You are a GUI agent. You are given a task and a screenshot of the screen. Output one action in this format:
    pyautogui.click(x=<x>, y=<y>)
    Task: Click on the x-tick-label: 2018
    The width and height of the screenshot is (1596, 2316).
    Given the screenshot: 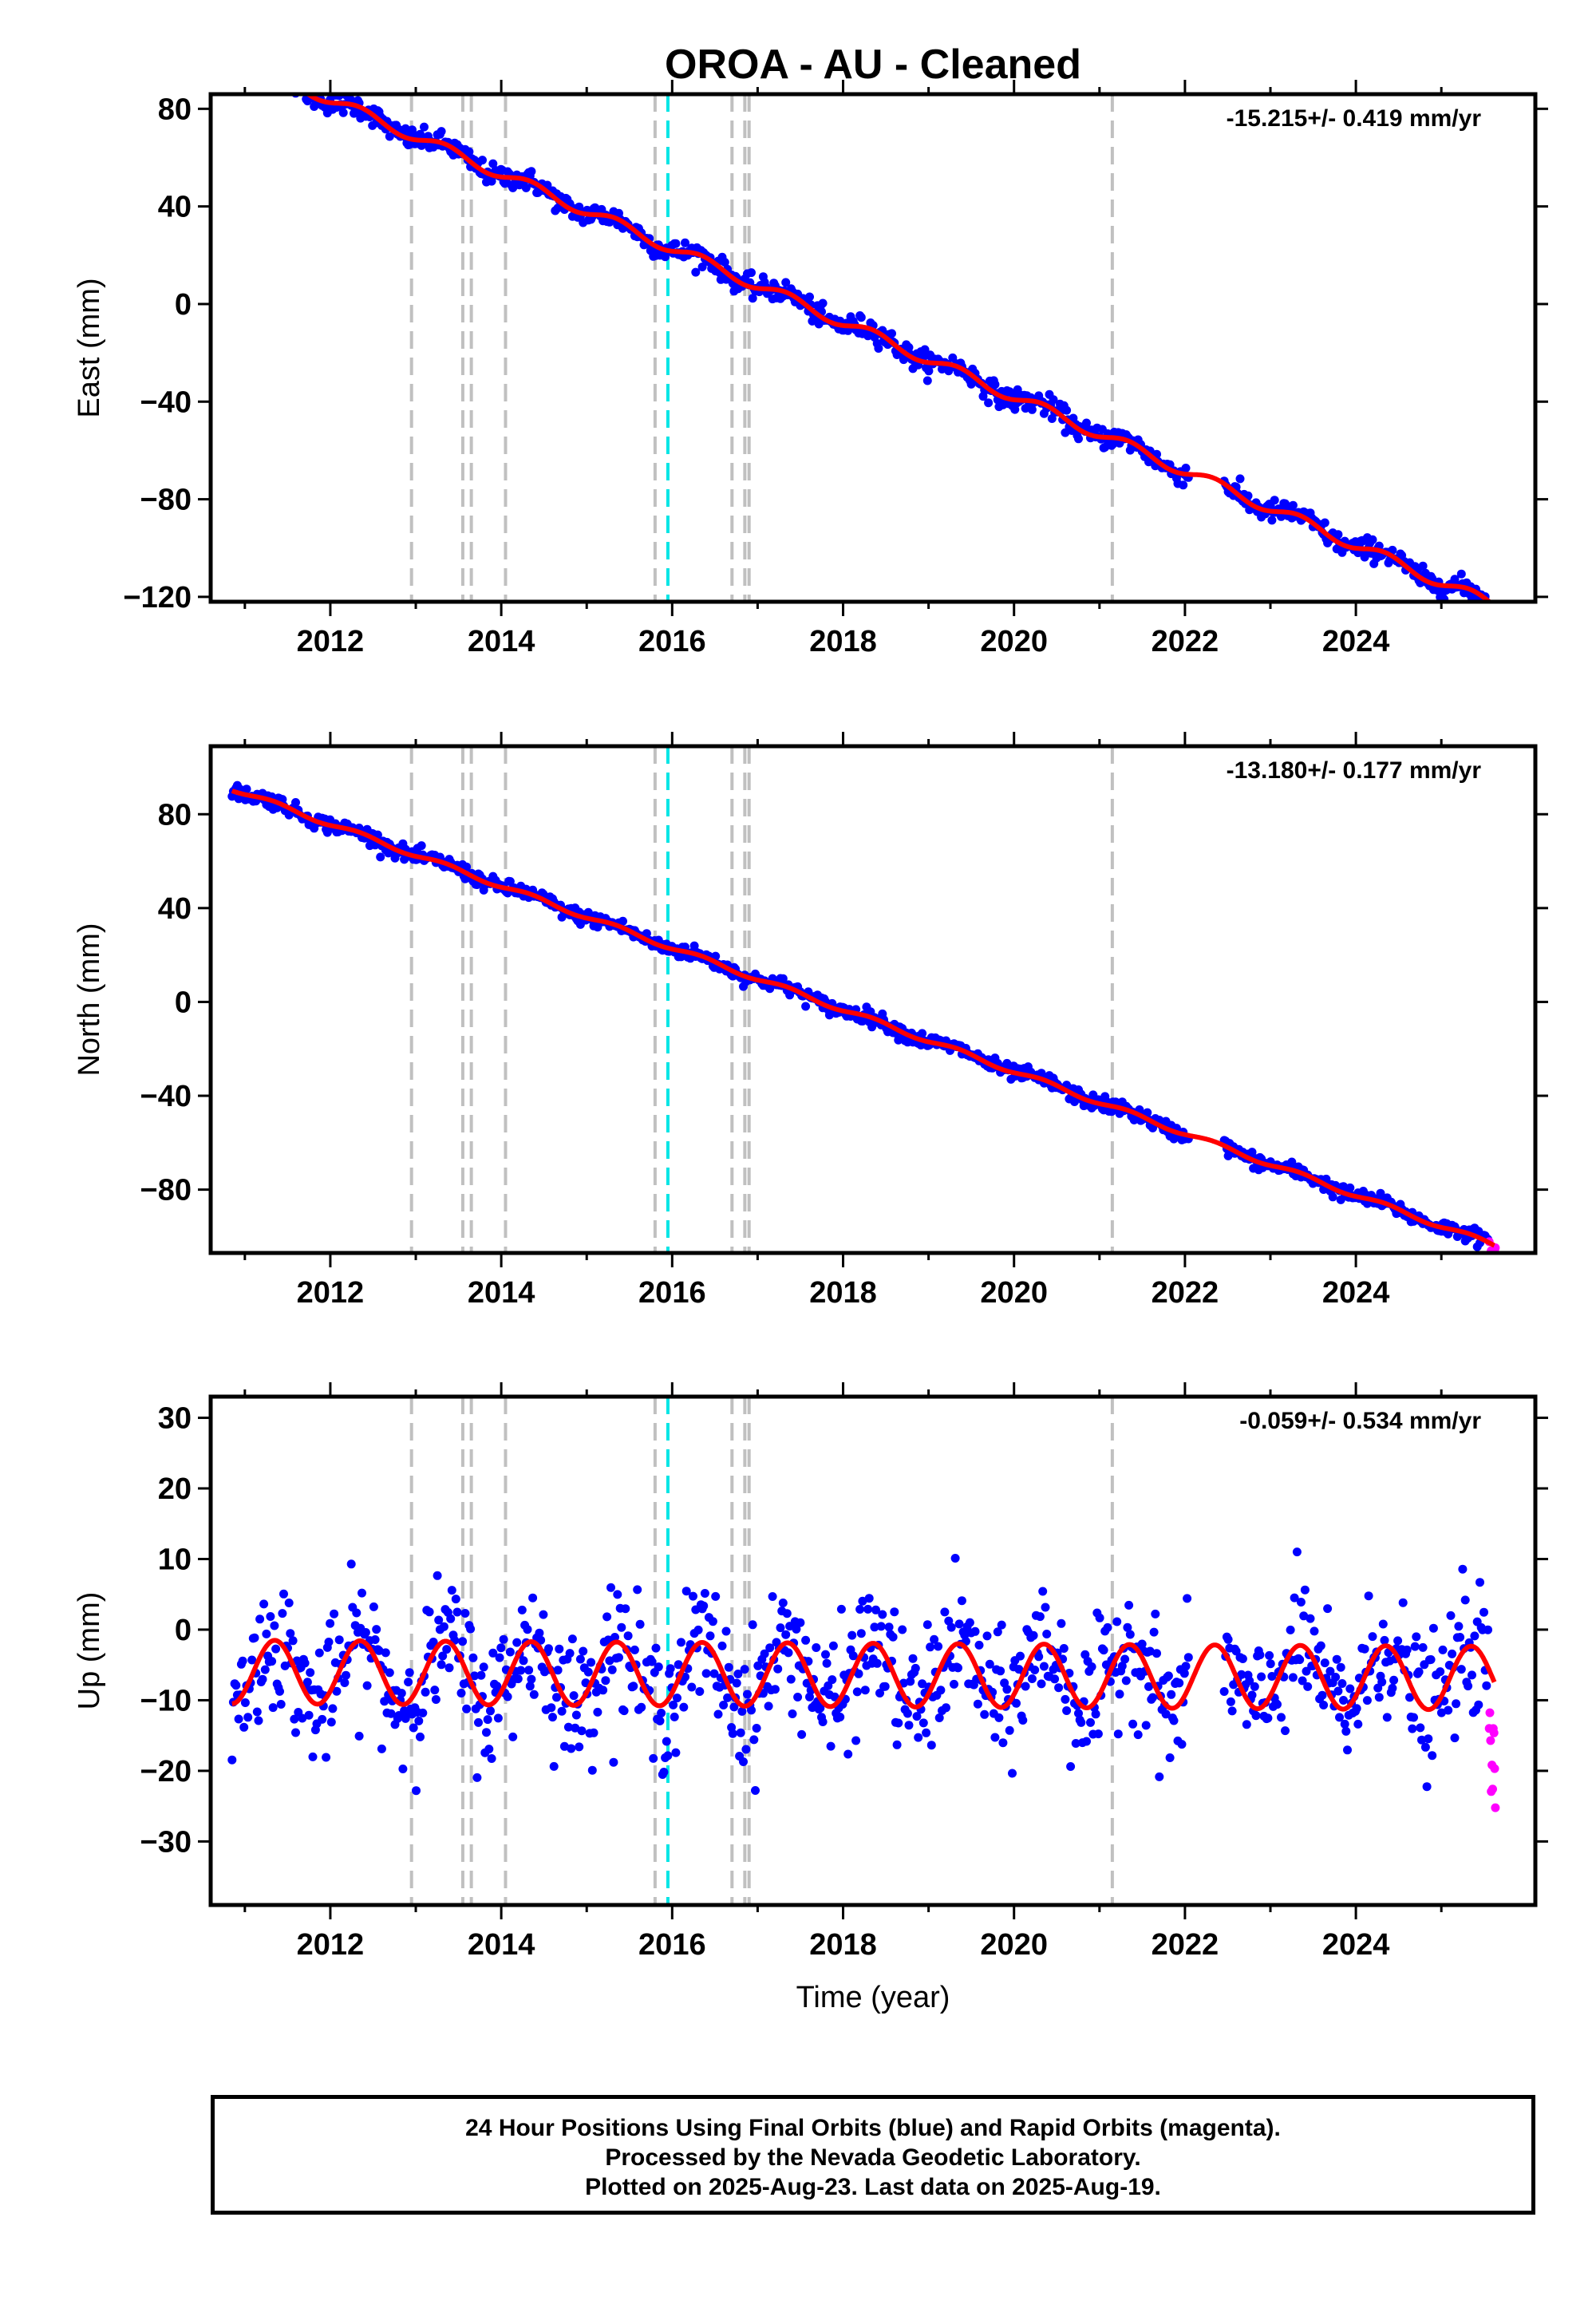 What is the action you would take?
    pyautogui.click(x=843, y=1945)
    